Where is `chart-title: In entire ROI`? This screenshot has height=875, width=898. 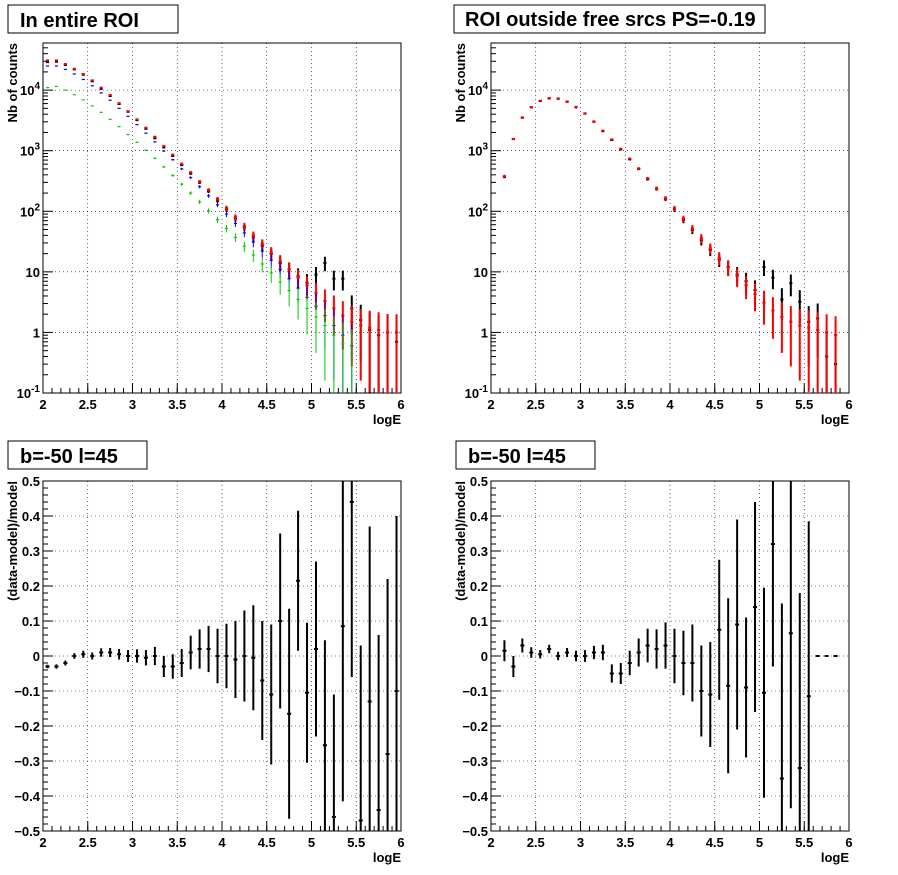 chart-title: In entire ROI is located at coordinates (79, 21).